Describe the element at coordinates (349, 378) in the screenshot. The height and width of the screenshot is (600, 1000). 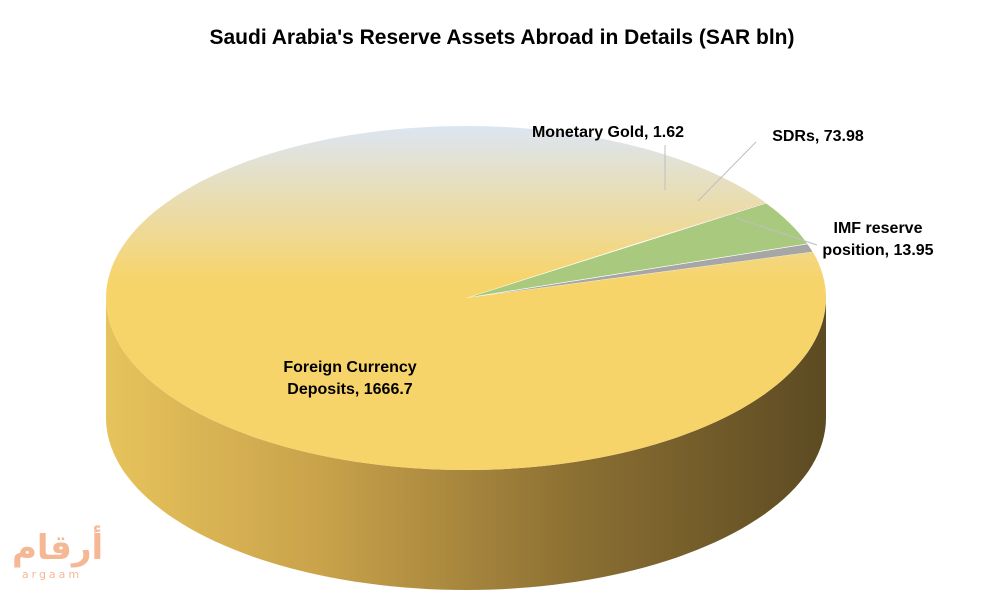
I see `data-label-foreign-currency-deposits: Foreign Currency Deposits, 1666.7` at that location.